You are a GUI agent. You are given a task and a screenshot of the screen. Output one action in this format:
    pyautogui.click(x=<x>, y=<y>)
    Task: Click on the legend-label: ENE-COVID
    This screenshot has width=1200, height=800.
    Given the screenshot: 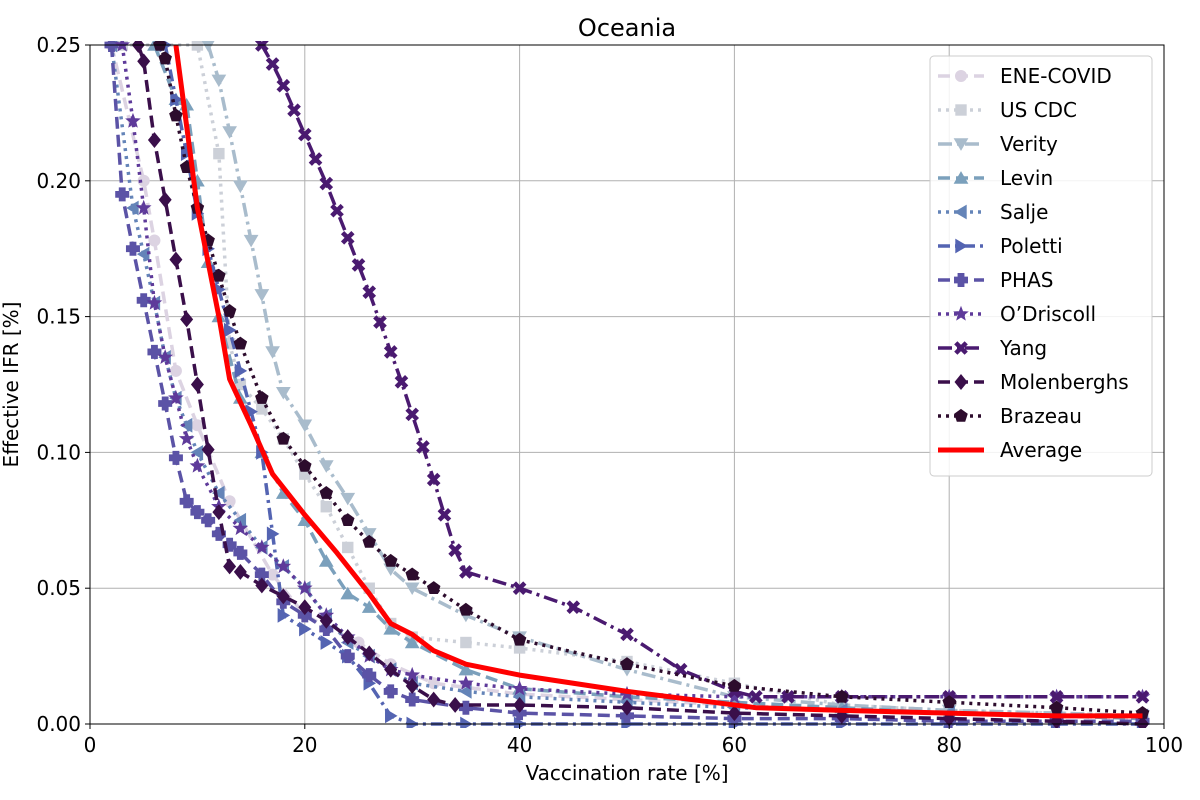 What is the action you would take?
    pyautogui.click(x=1056, y=76)
    